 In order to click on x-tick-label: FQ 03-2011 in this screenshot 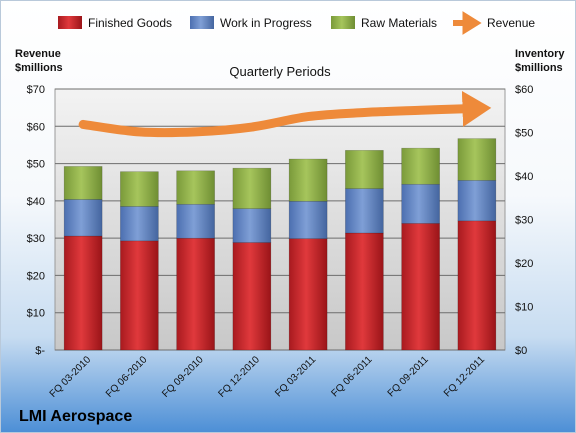, I will do `click(295, 376)`.